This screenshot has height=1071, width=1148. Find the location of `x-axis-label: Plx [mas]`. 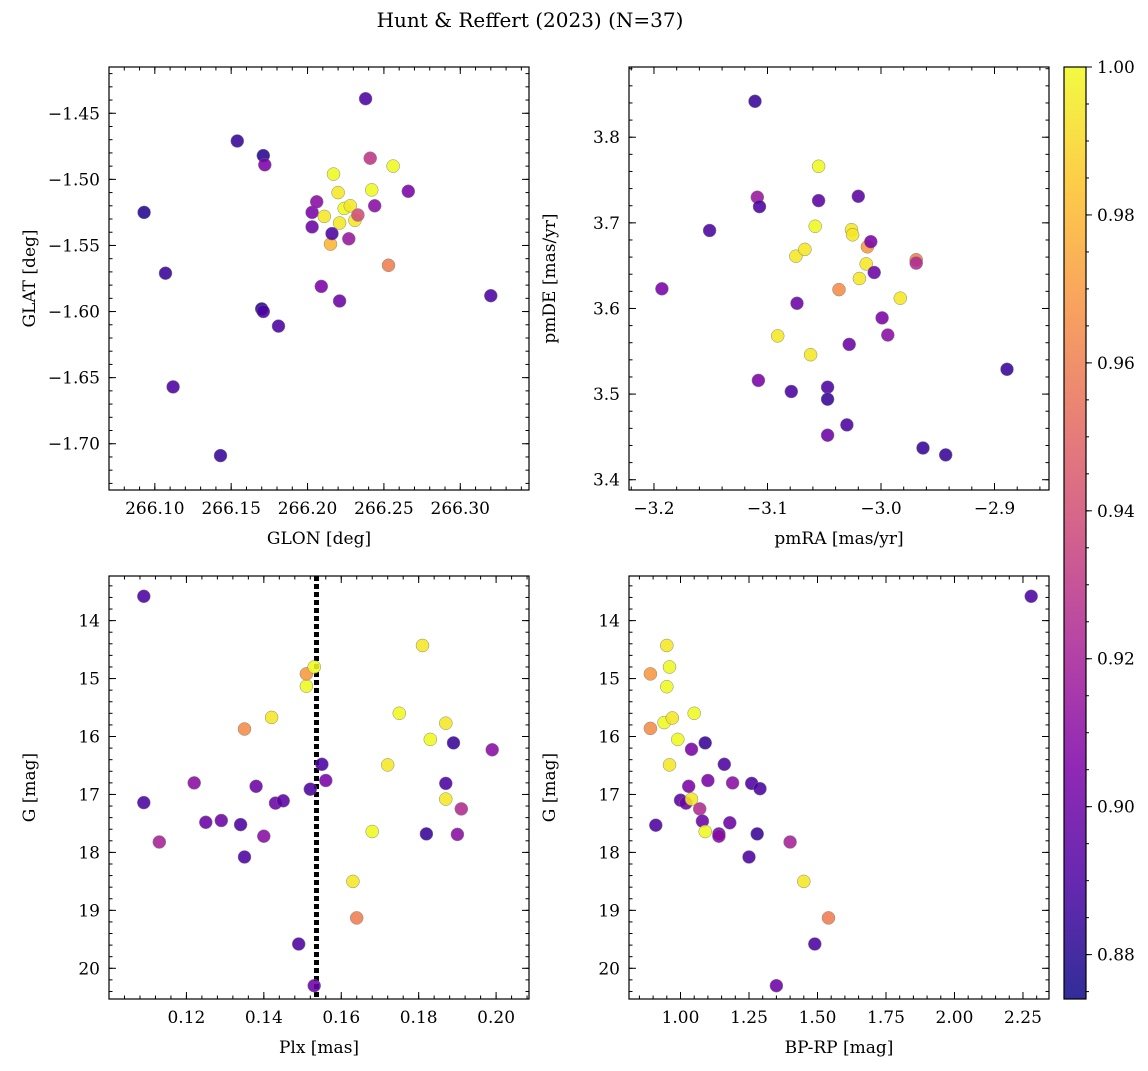

x-axis-label: Plx [mas] is located at coordinates (319, 1048).